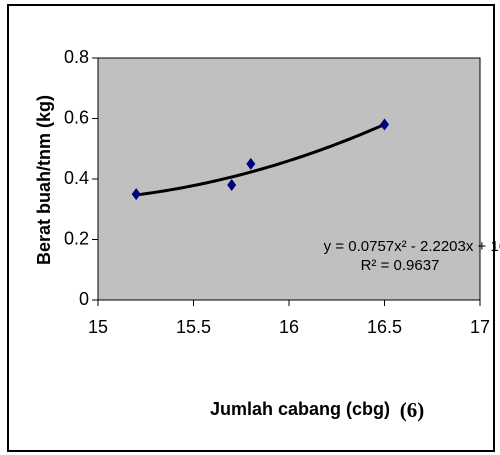 Image resolution: width=500 pixels, height=455 pixels. What do you see at coordinates (98, 327) in the screenshot?
I see `x-tick-label: 15` at bounding box center [98, 327].